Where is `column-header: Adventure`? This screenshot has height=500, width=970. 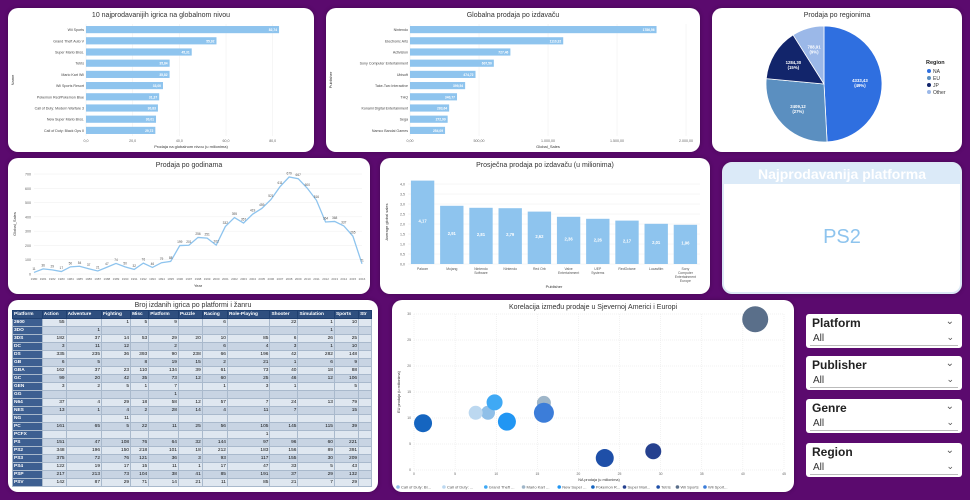 column-header: Adventure is located at coordinates (84, 314).